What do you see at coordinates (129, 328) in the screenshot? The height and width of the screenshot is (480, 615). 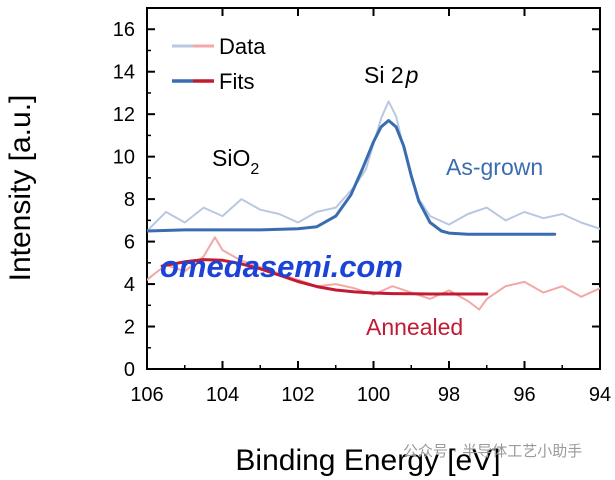 I see `y-tick-label: 2` at bounding box center [129, 328].